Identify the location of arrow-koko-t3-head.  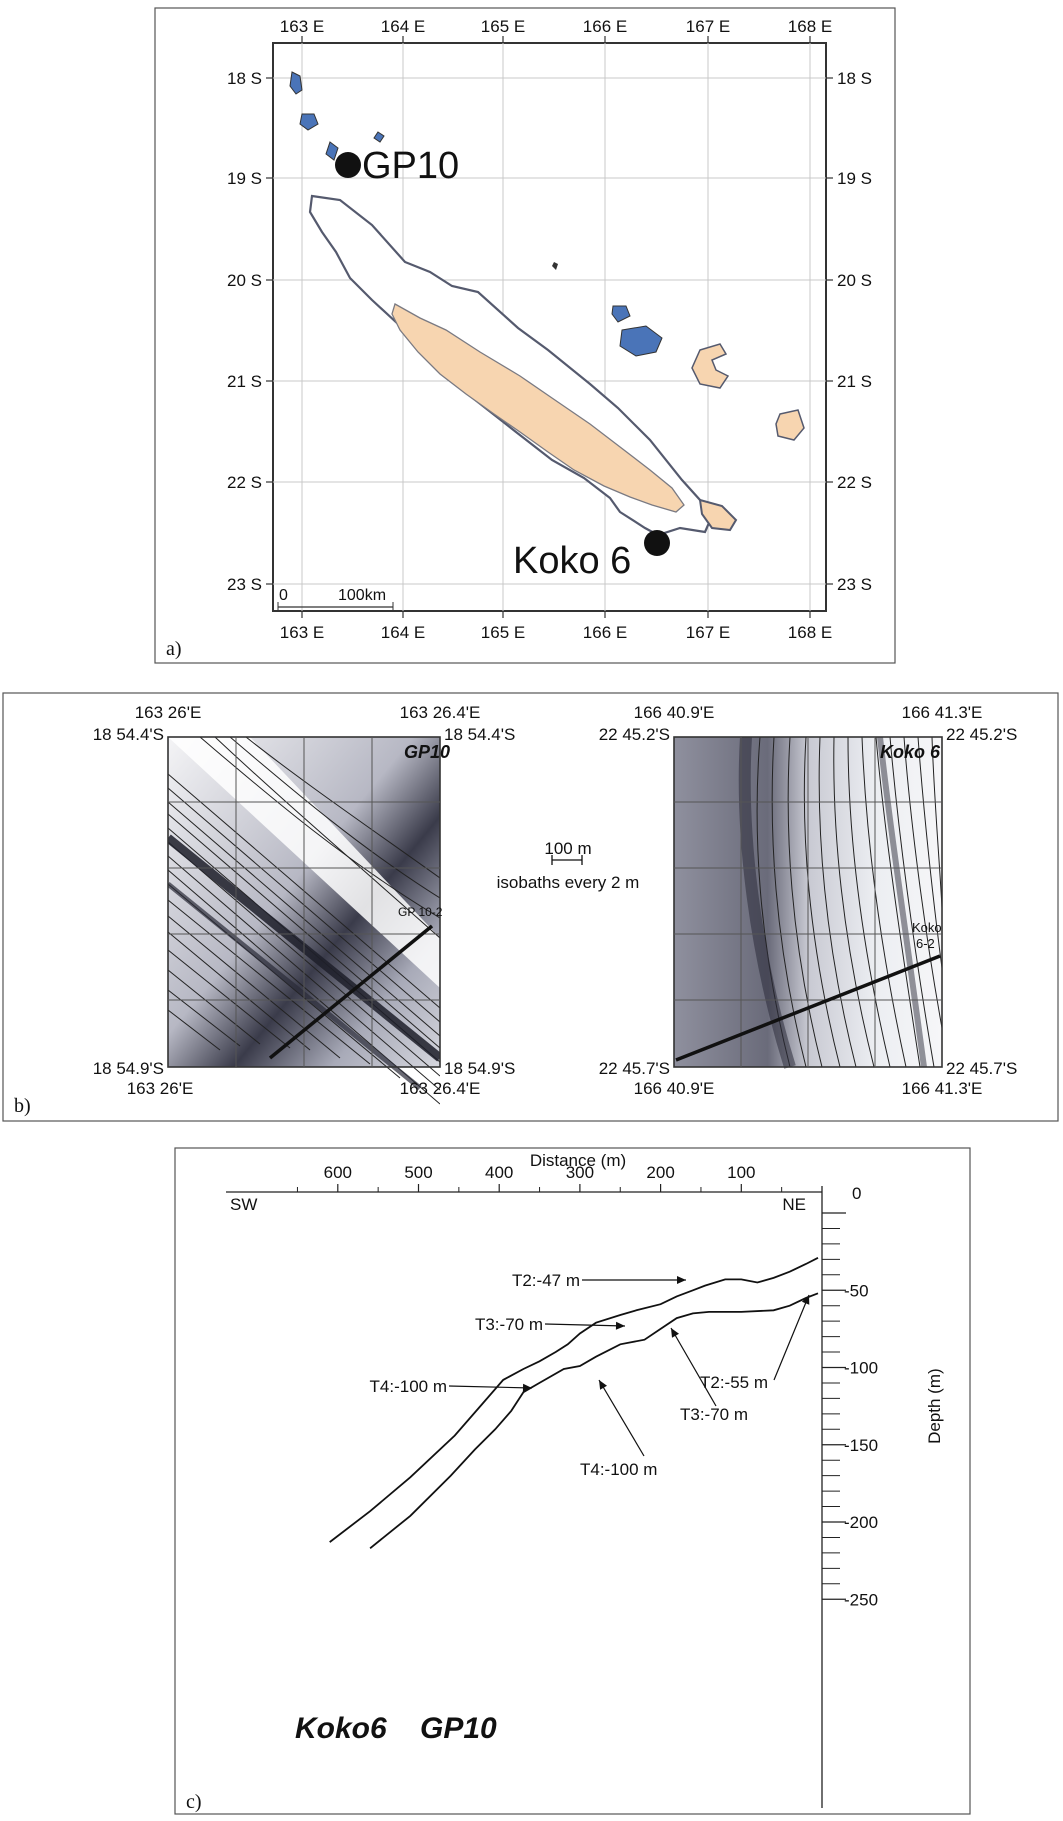
(620, 1325).